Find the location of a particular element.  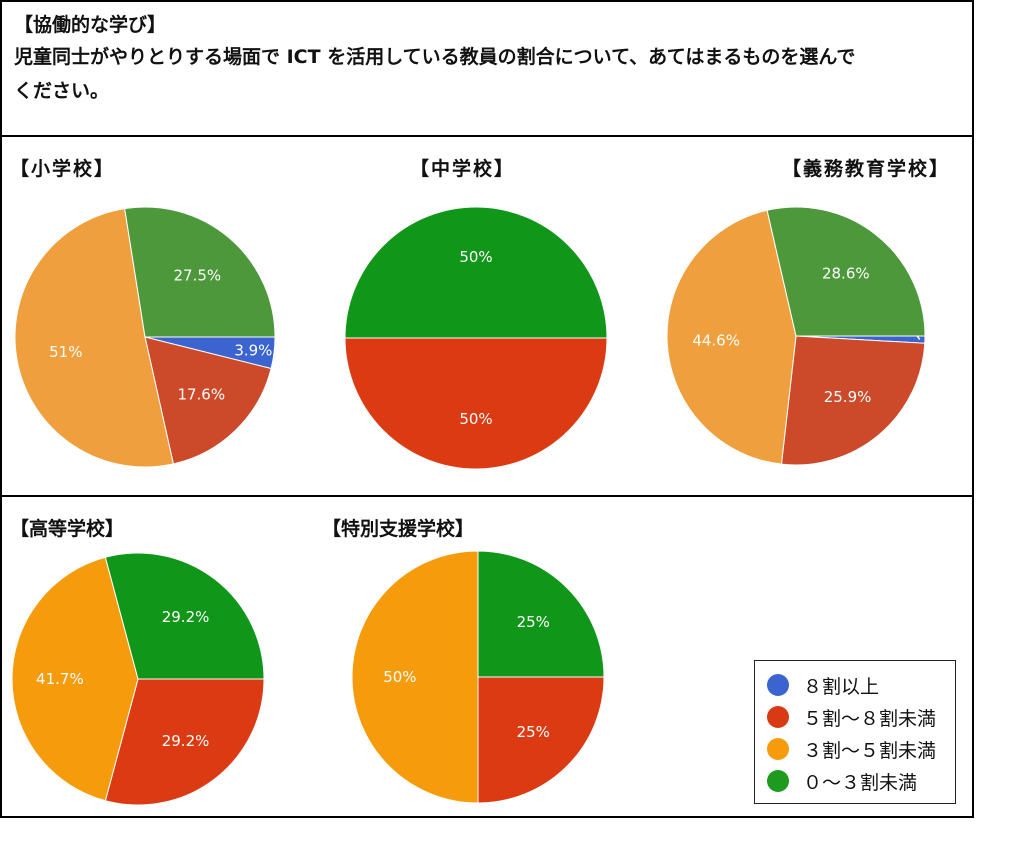

legend-item: ５割～８割未満 is located at coordinates (855, 717).